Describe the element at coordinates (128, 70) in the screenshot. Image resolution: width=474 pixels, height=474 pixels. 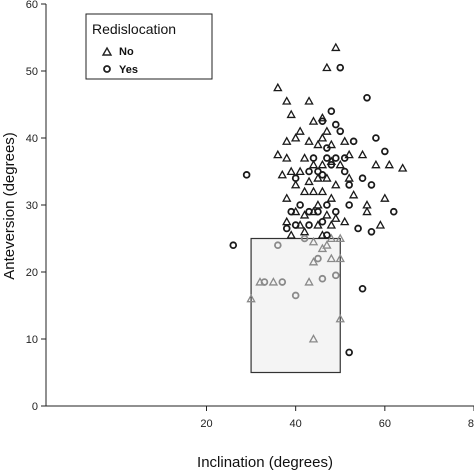
I see `legend-entry-yes: Yes` at that location.